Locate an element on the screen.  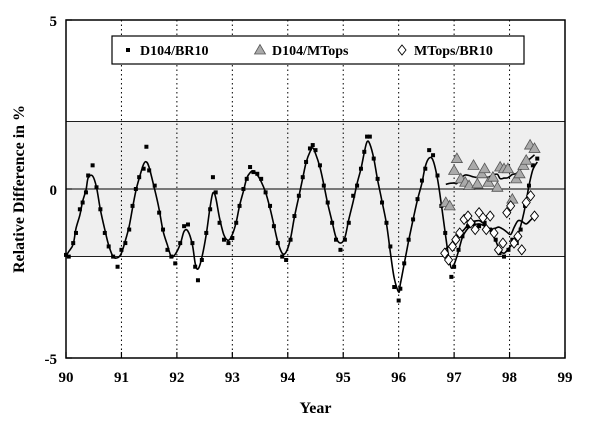
diamond-legend-marker is located at coordinates (402, 50).